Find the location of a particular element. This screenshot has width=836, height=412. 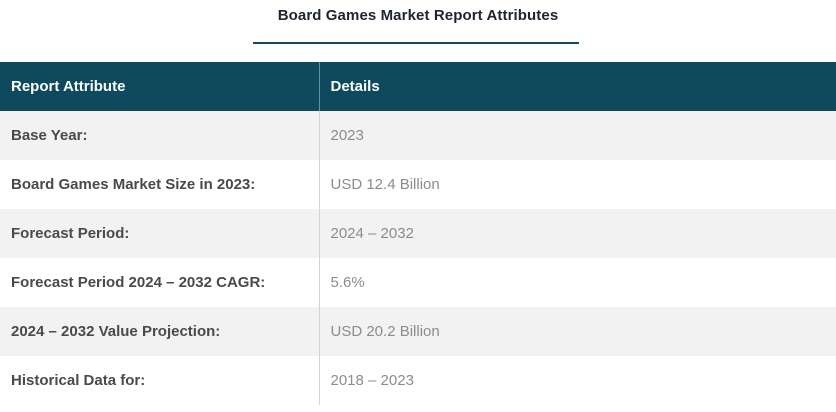

row-detail: 5.6% is located at coordinates (577, 282).